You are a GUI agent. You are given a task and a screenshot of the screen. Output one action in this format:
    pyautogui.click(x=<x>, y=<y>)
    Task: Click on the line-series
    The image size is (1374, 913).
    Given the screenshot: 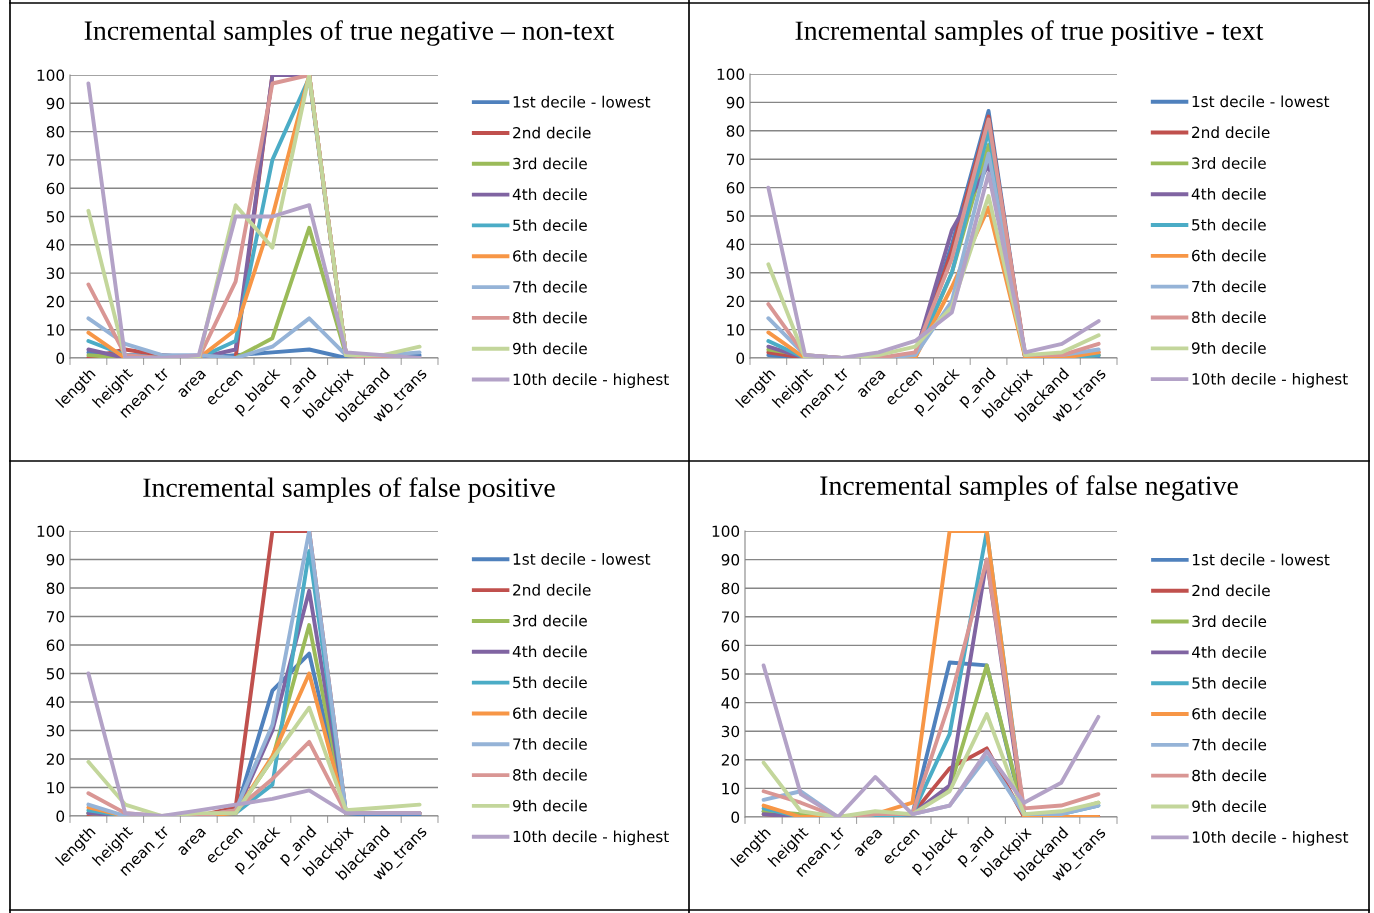 What is the action you would take?
    pyautogui.click(x=931, y=764)
    